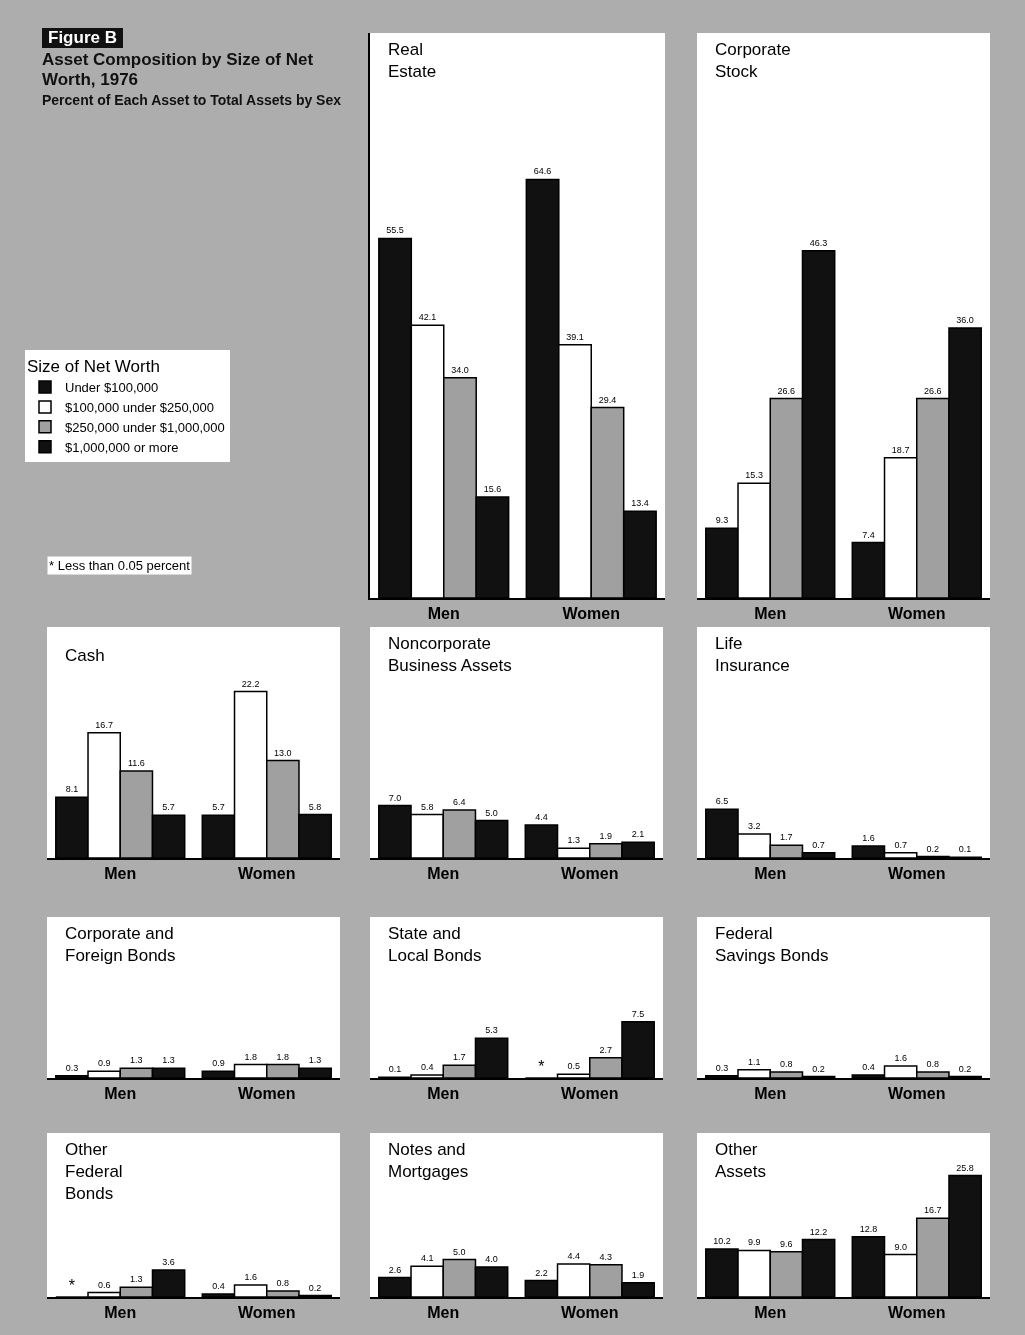  Describe the element at coordinates (93, 367) in the screenshot. I see `legend-title: Size of Net Worth` at that location.